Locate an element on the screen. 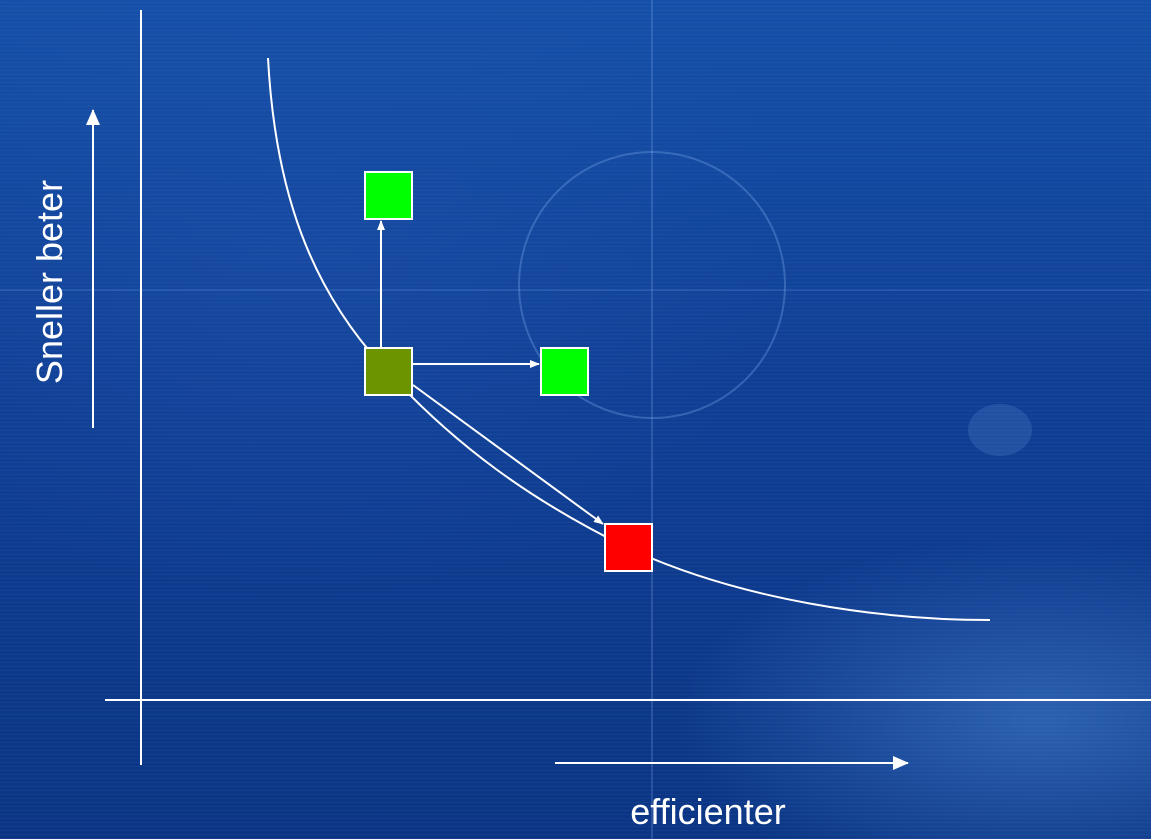 The height and width of the screenshot is (839, 1151). arrow-to-worse is located at coordinates (508, 454).